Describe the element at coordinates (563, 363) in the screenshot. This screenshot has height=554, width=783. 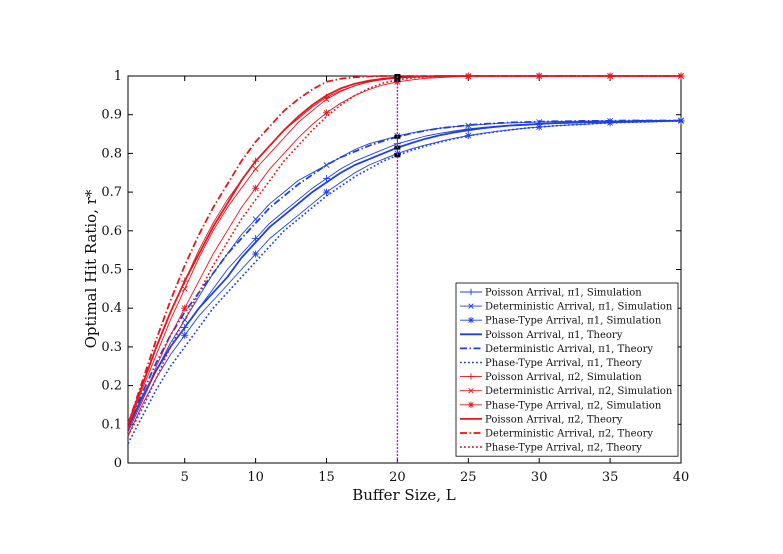
I see `legend-label: Phase-Type Arrival, π1, Theory` at that location.